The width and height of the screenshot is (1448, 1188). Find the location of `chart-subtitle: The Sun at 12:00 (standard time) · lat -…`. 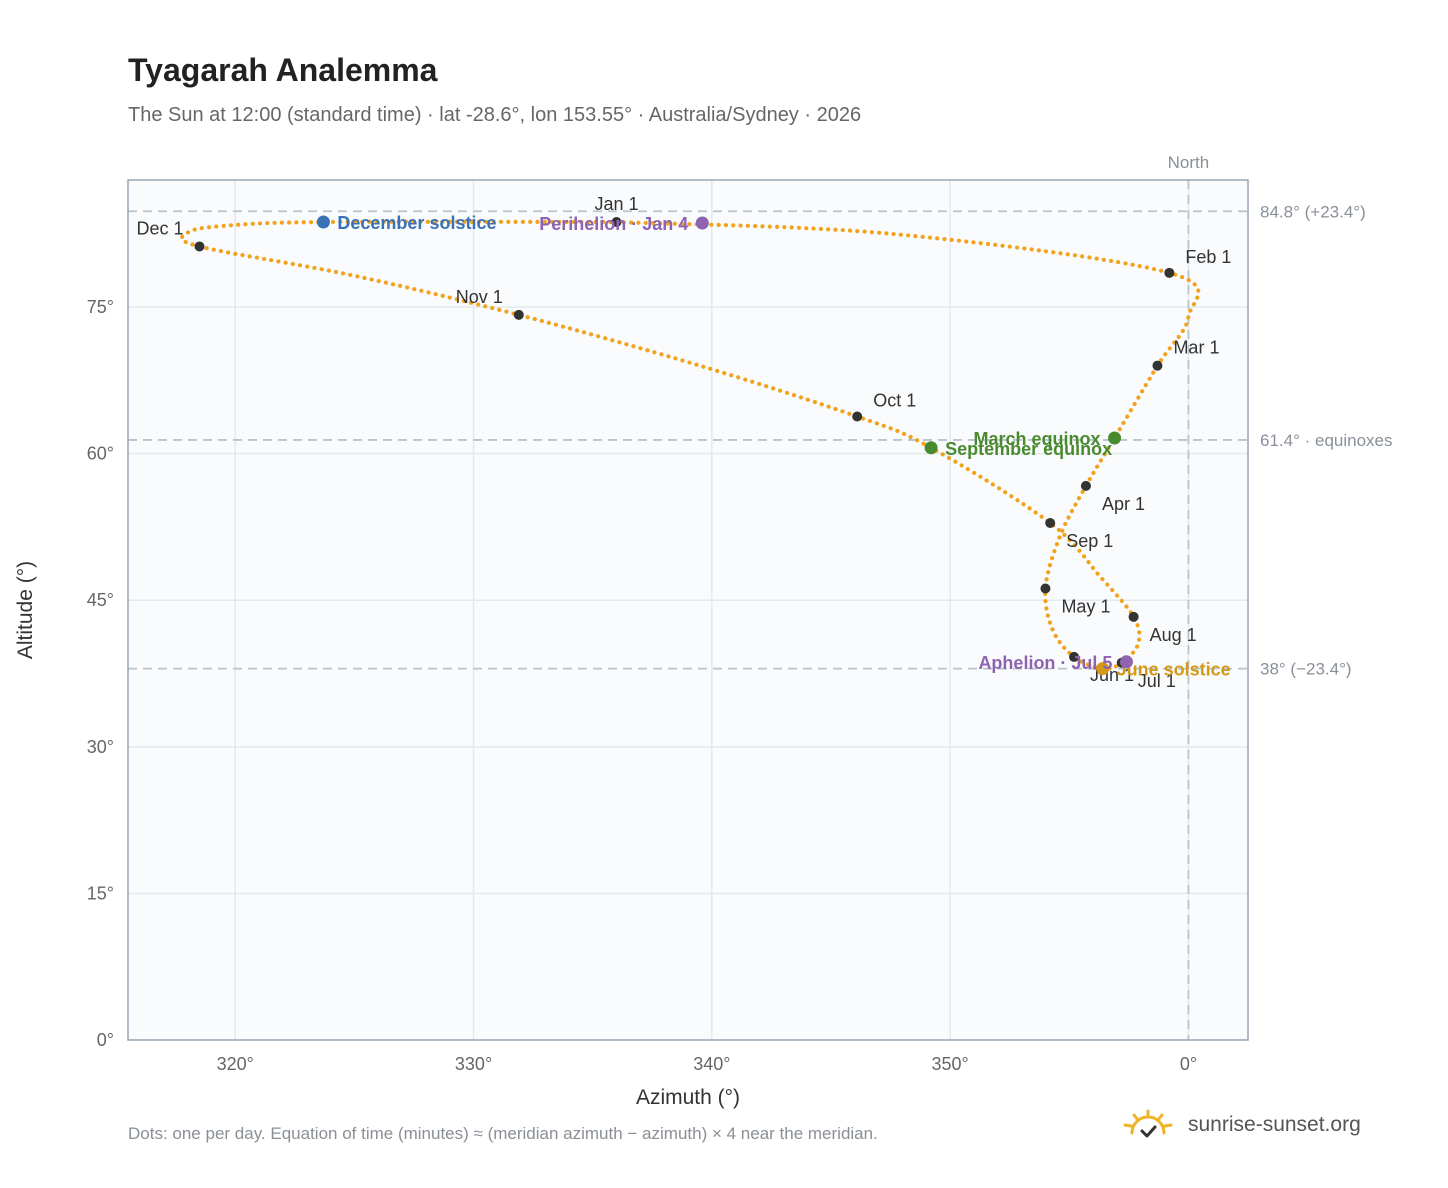

chart-subtitle: The Sun at 12:00 (standard time) · lat -… is located at coordinates (495, 115).